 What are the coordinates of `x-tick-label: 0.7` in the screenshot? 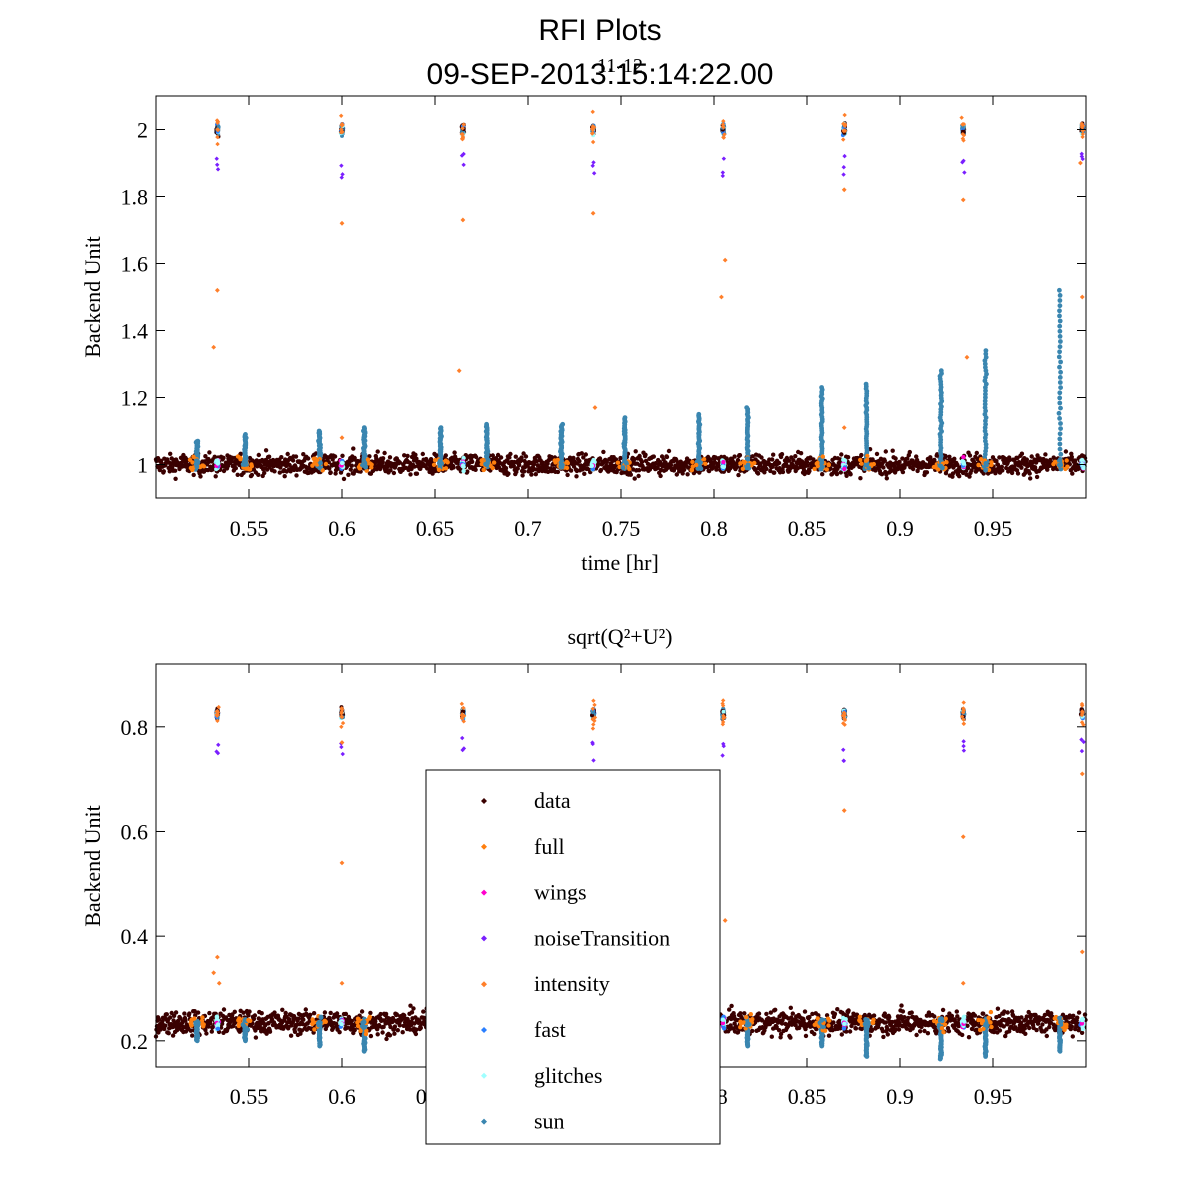 It's located at (528, 528).